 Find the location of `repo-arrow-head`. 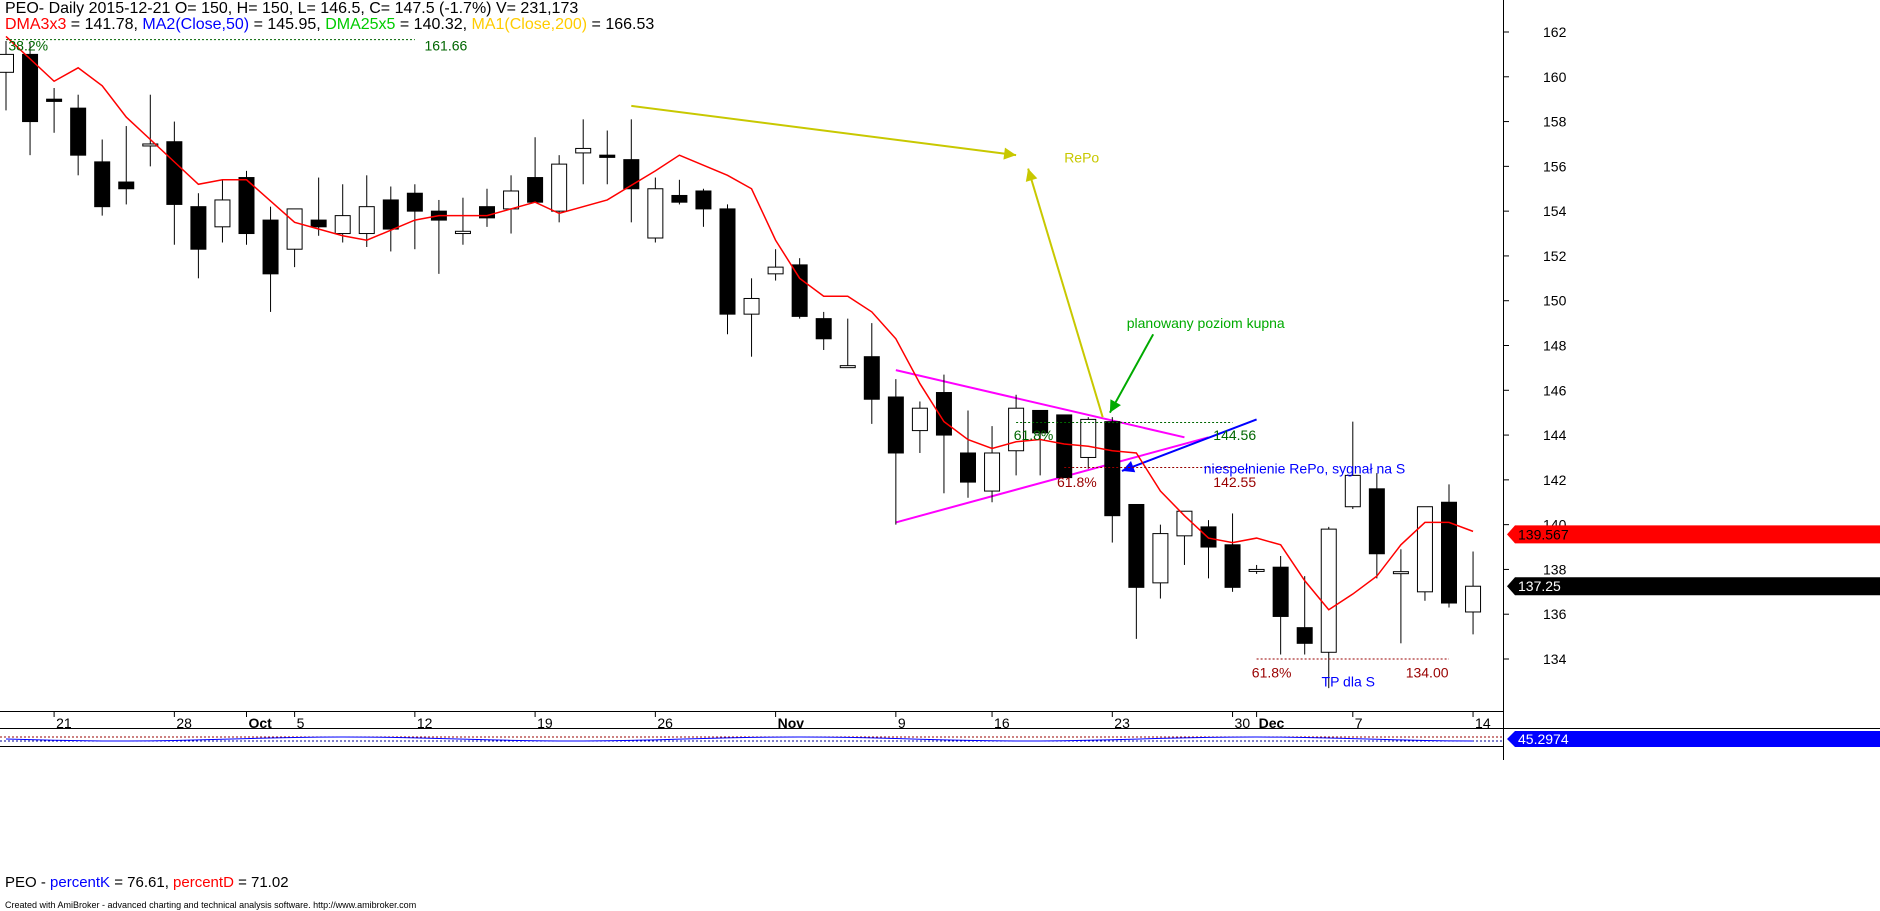

repo-arrow-head is located at coordinates (1010, 153).